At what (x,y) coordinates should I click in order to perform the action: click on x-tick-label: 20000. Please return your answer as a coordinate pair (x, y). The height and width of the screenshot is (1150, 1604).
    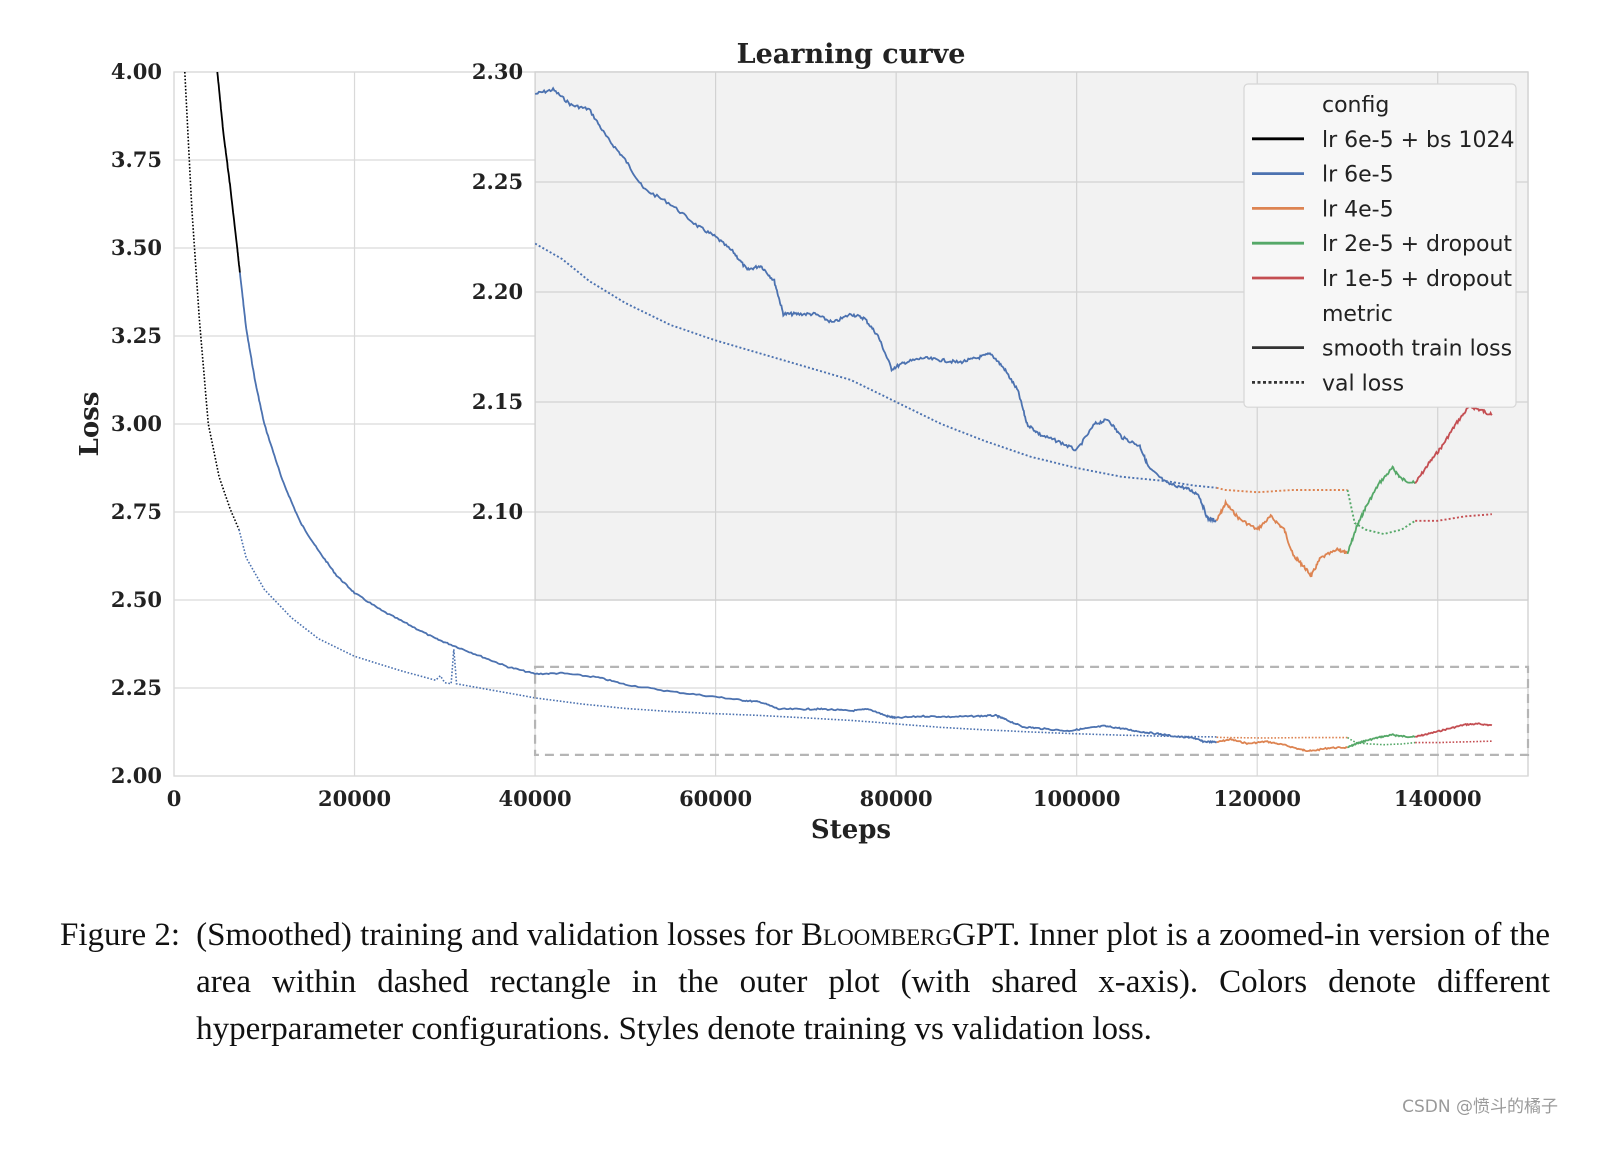
    Looking at the image, I should click on (354, 798).